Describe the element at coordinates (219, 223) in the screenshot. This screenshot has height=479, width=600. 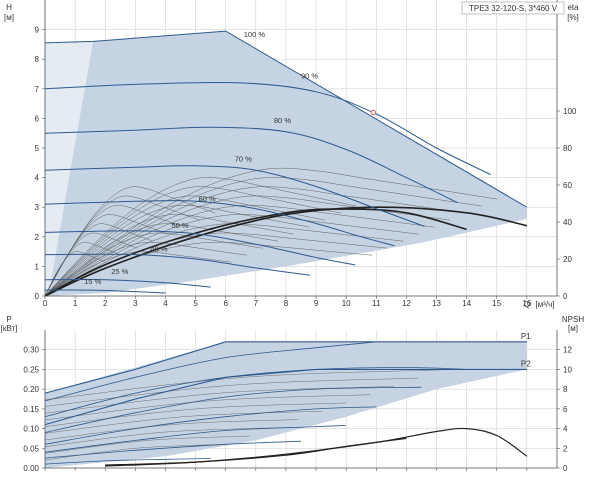
I see `speed-curve-60pct` at that location.